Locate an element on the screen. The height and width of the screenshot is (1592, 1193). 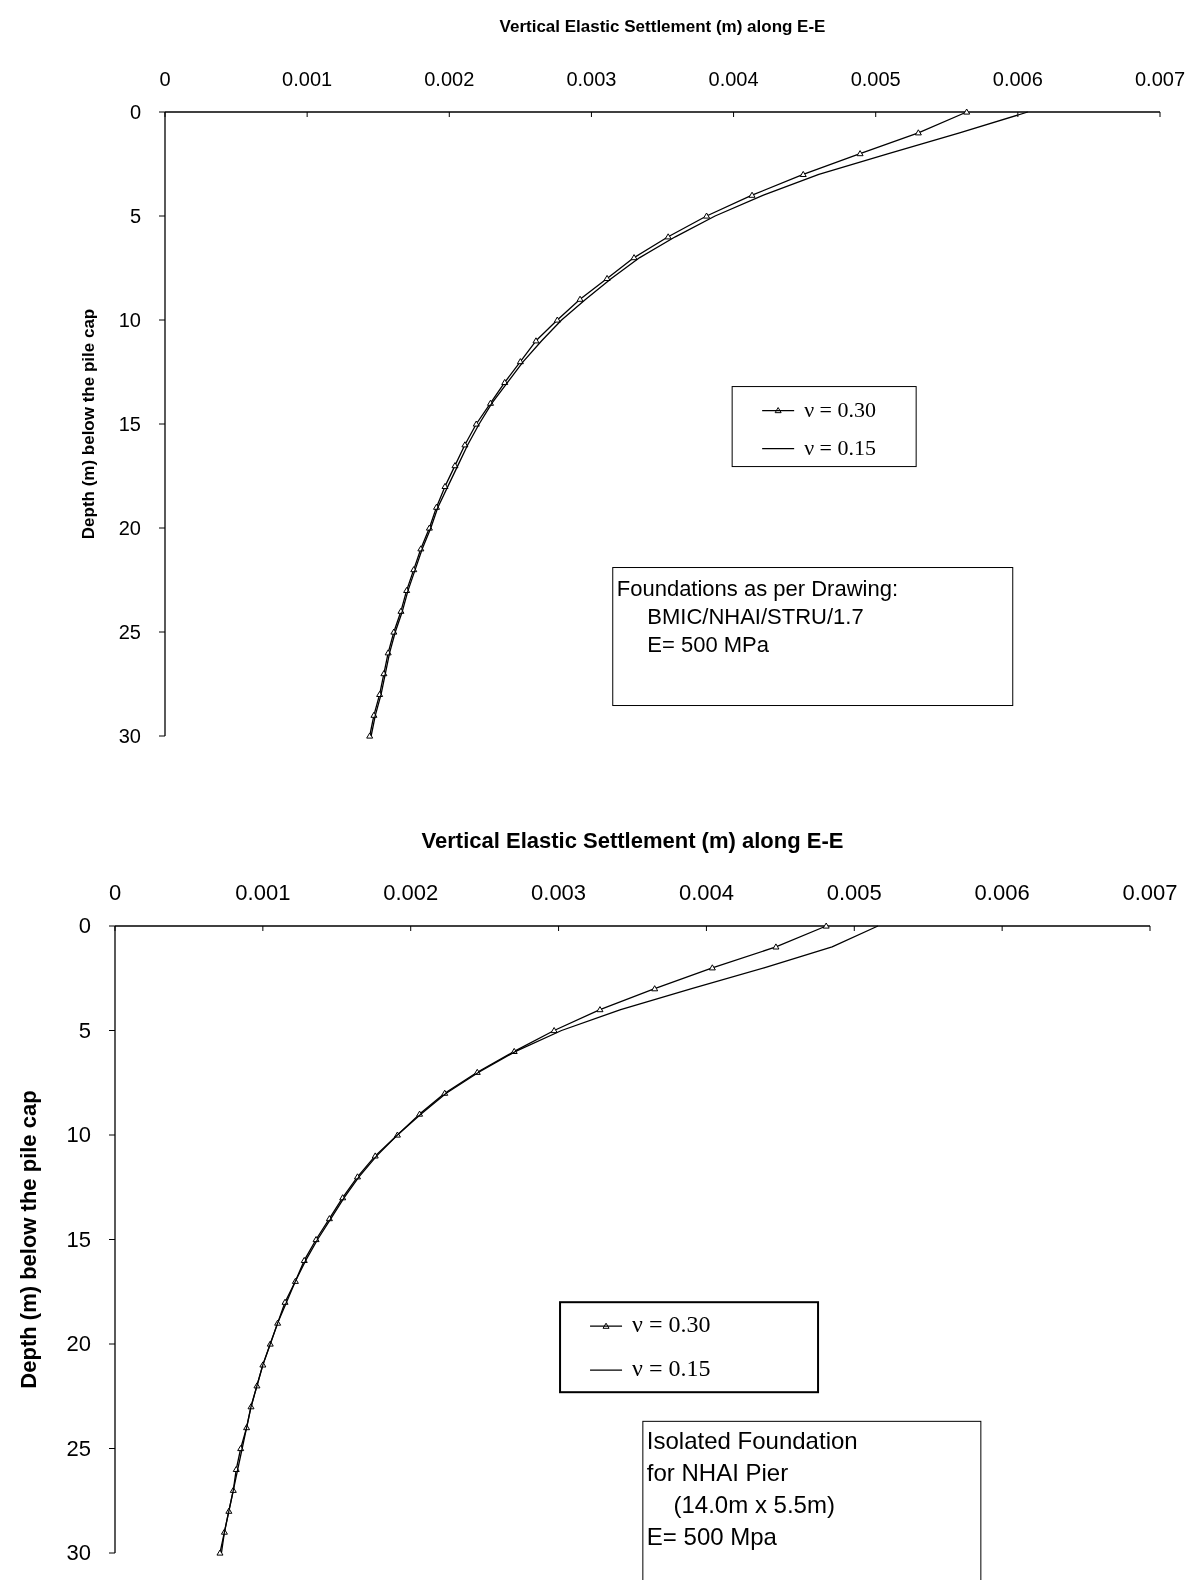
x-tick-label: 0 is located at coordinates (165, 79).